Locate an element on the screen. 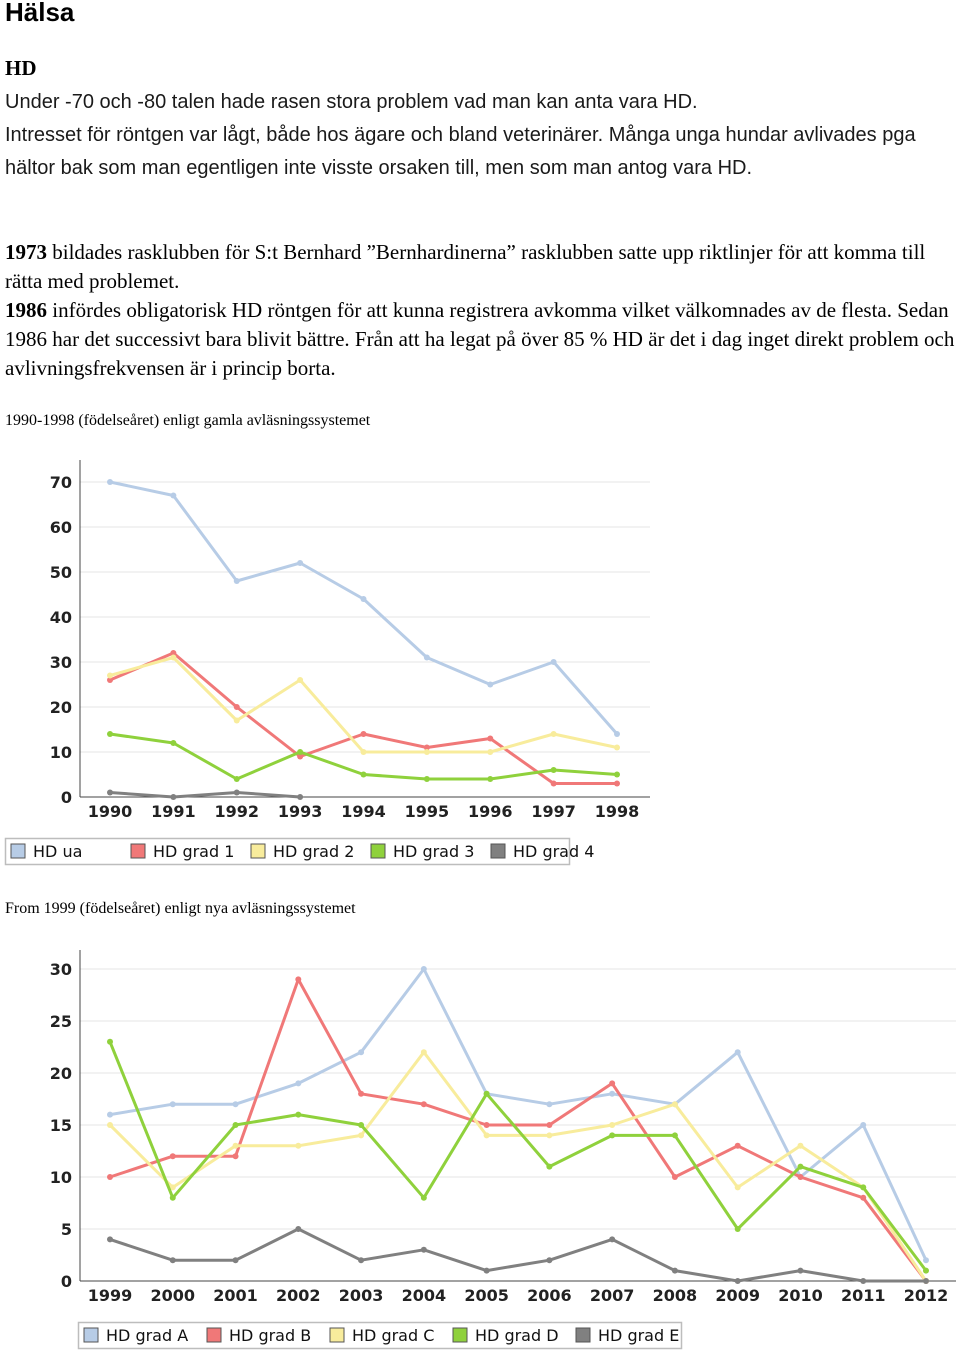  series-hd-grad-d is located at coordinates (518, 1156).